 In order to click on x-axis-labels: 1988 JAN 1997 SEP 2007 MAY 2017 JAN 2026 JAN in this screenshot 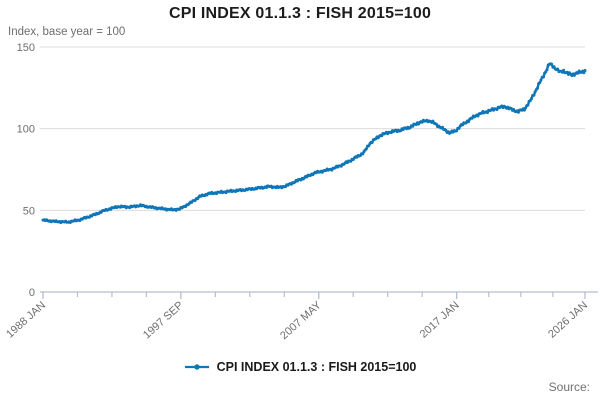, I will do `click(297, 320)`.